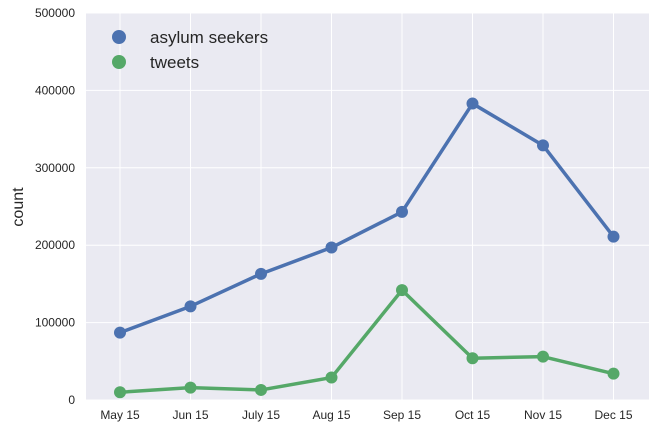 Image resolution: width=652 pixels, height=431 pixels. I want to click on y-axis-label: count, so click(18, 207).